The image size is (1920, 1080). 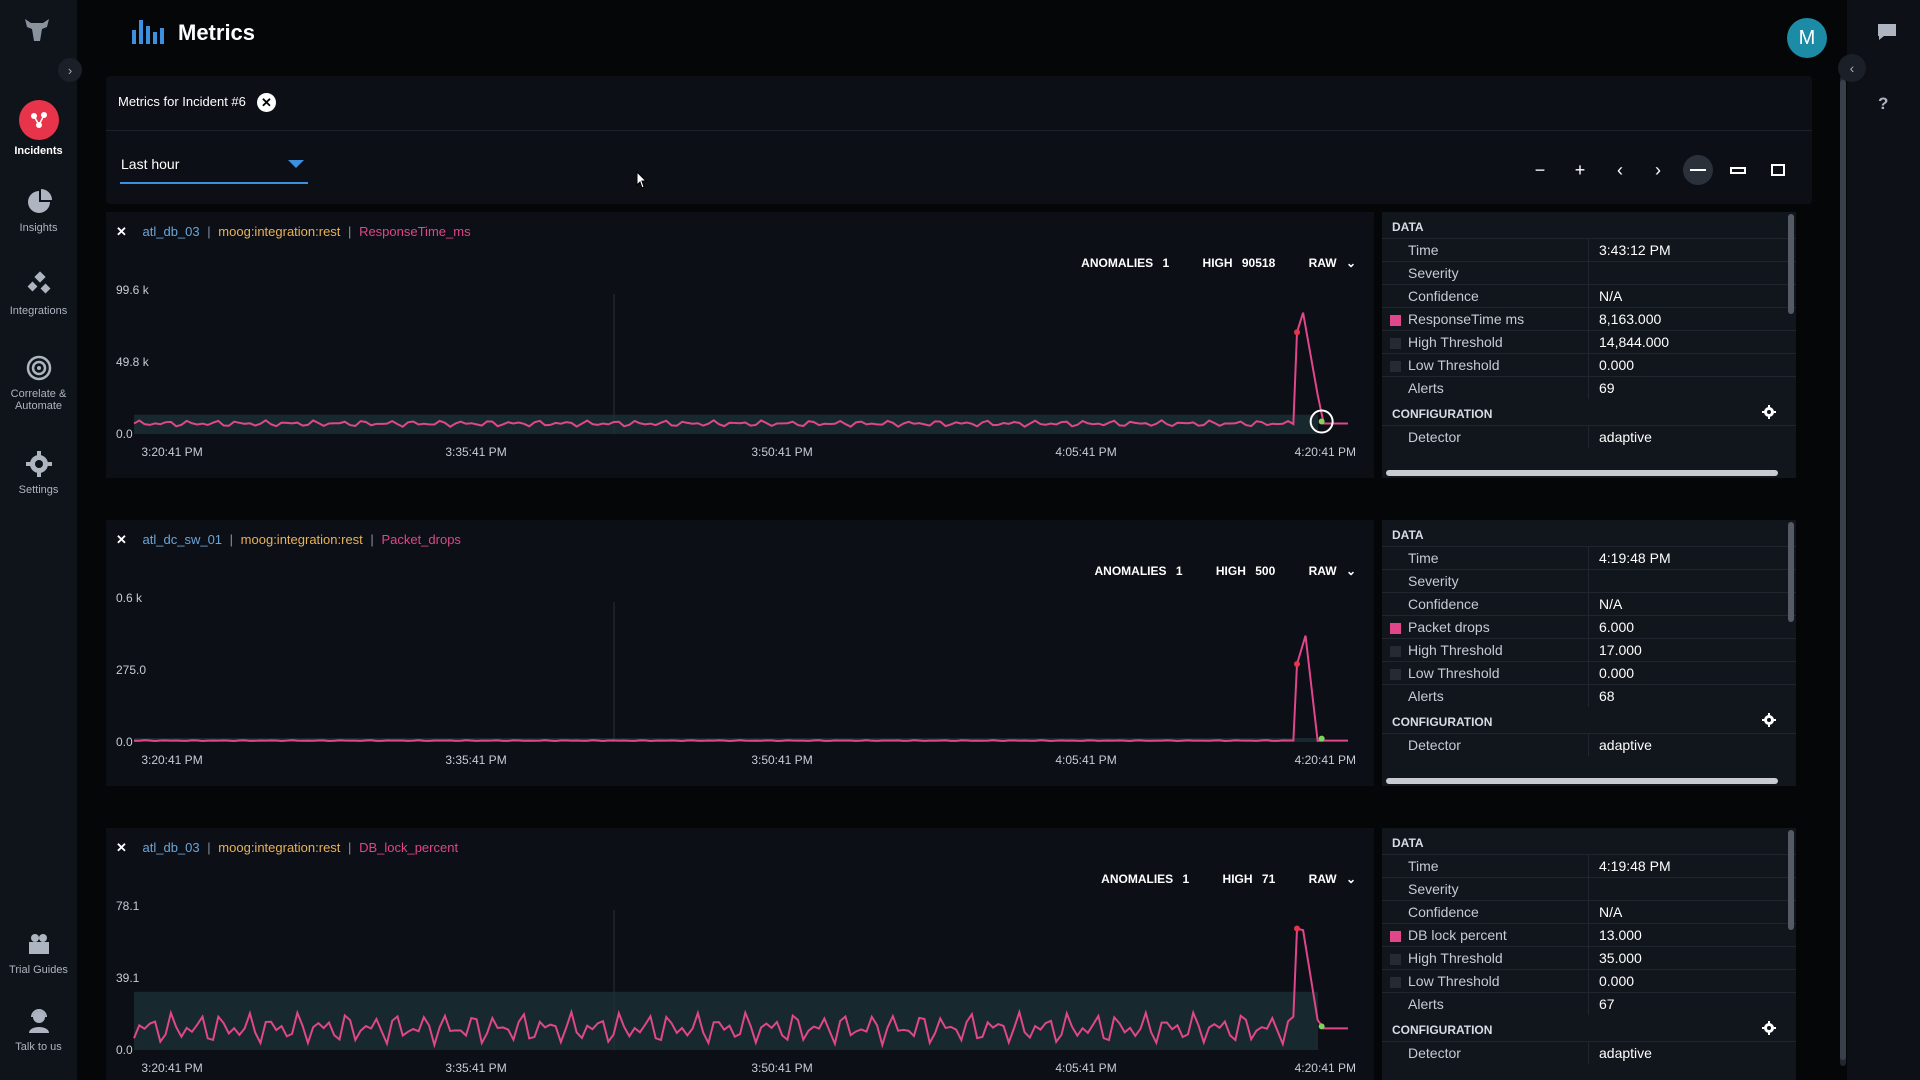 I want to click on time-range-select: Last hour, so click(x=214, y=168).